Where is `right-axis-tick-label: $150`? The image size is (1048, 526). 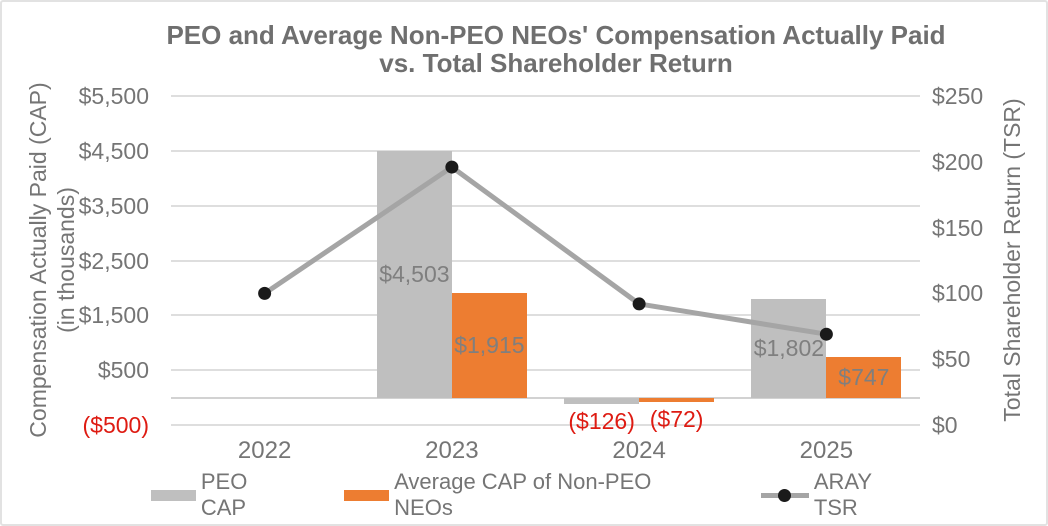
right-axis-tick-label: $150 is located at coordinates (958, 227).